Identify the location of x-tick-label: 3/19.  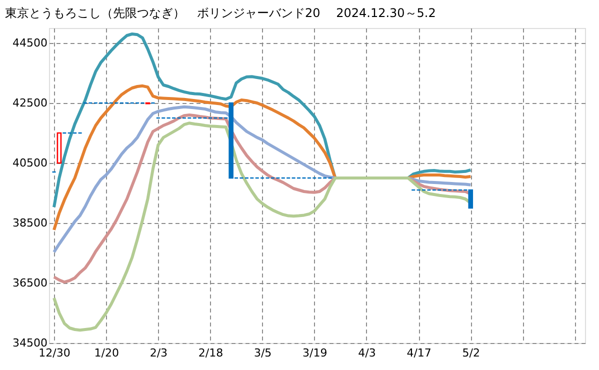
(315, 353).